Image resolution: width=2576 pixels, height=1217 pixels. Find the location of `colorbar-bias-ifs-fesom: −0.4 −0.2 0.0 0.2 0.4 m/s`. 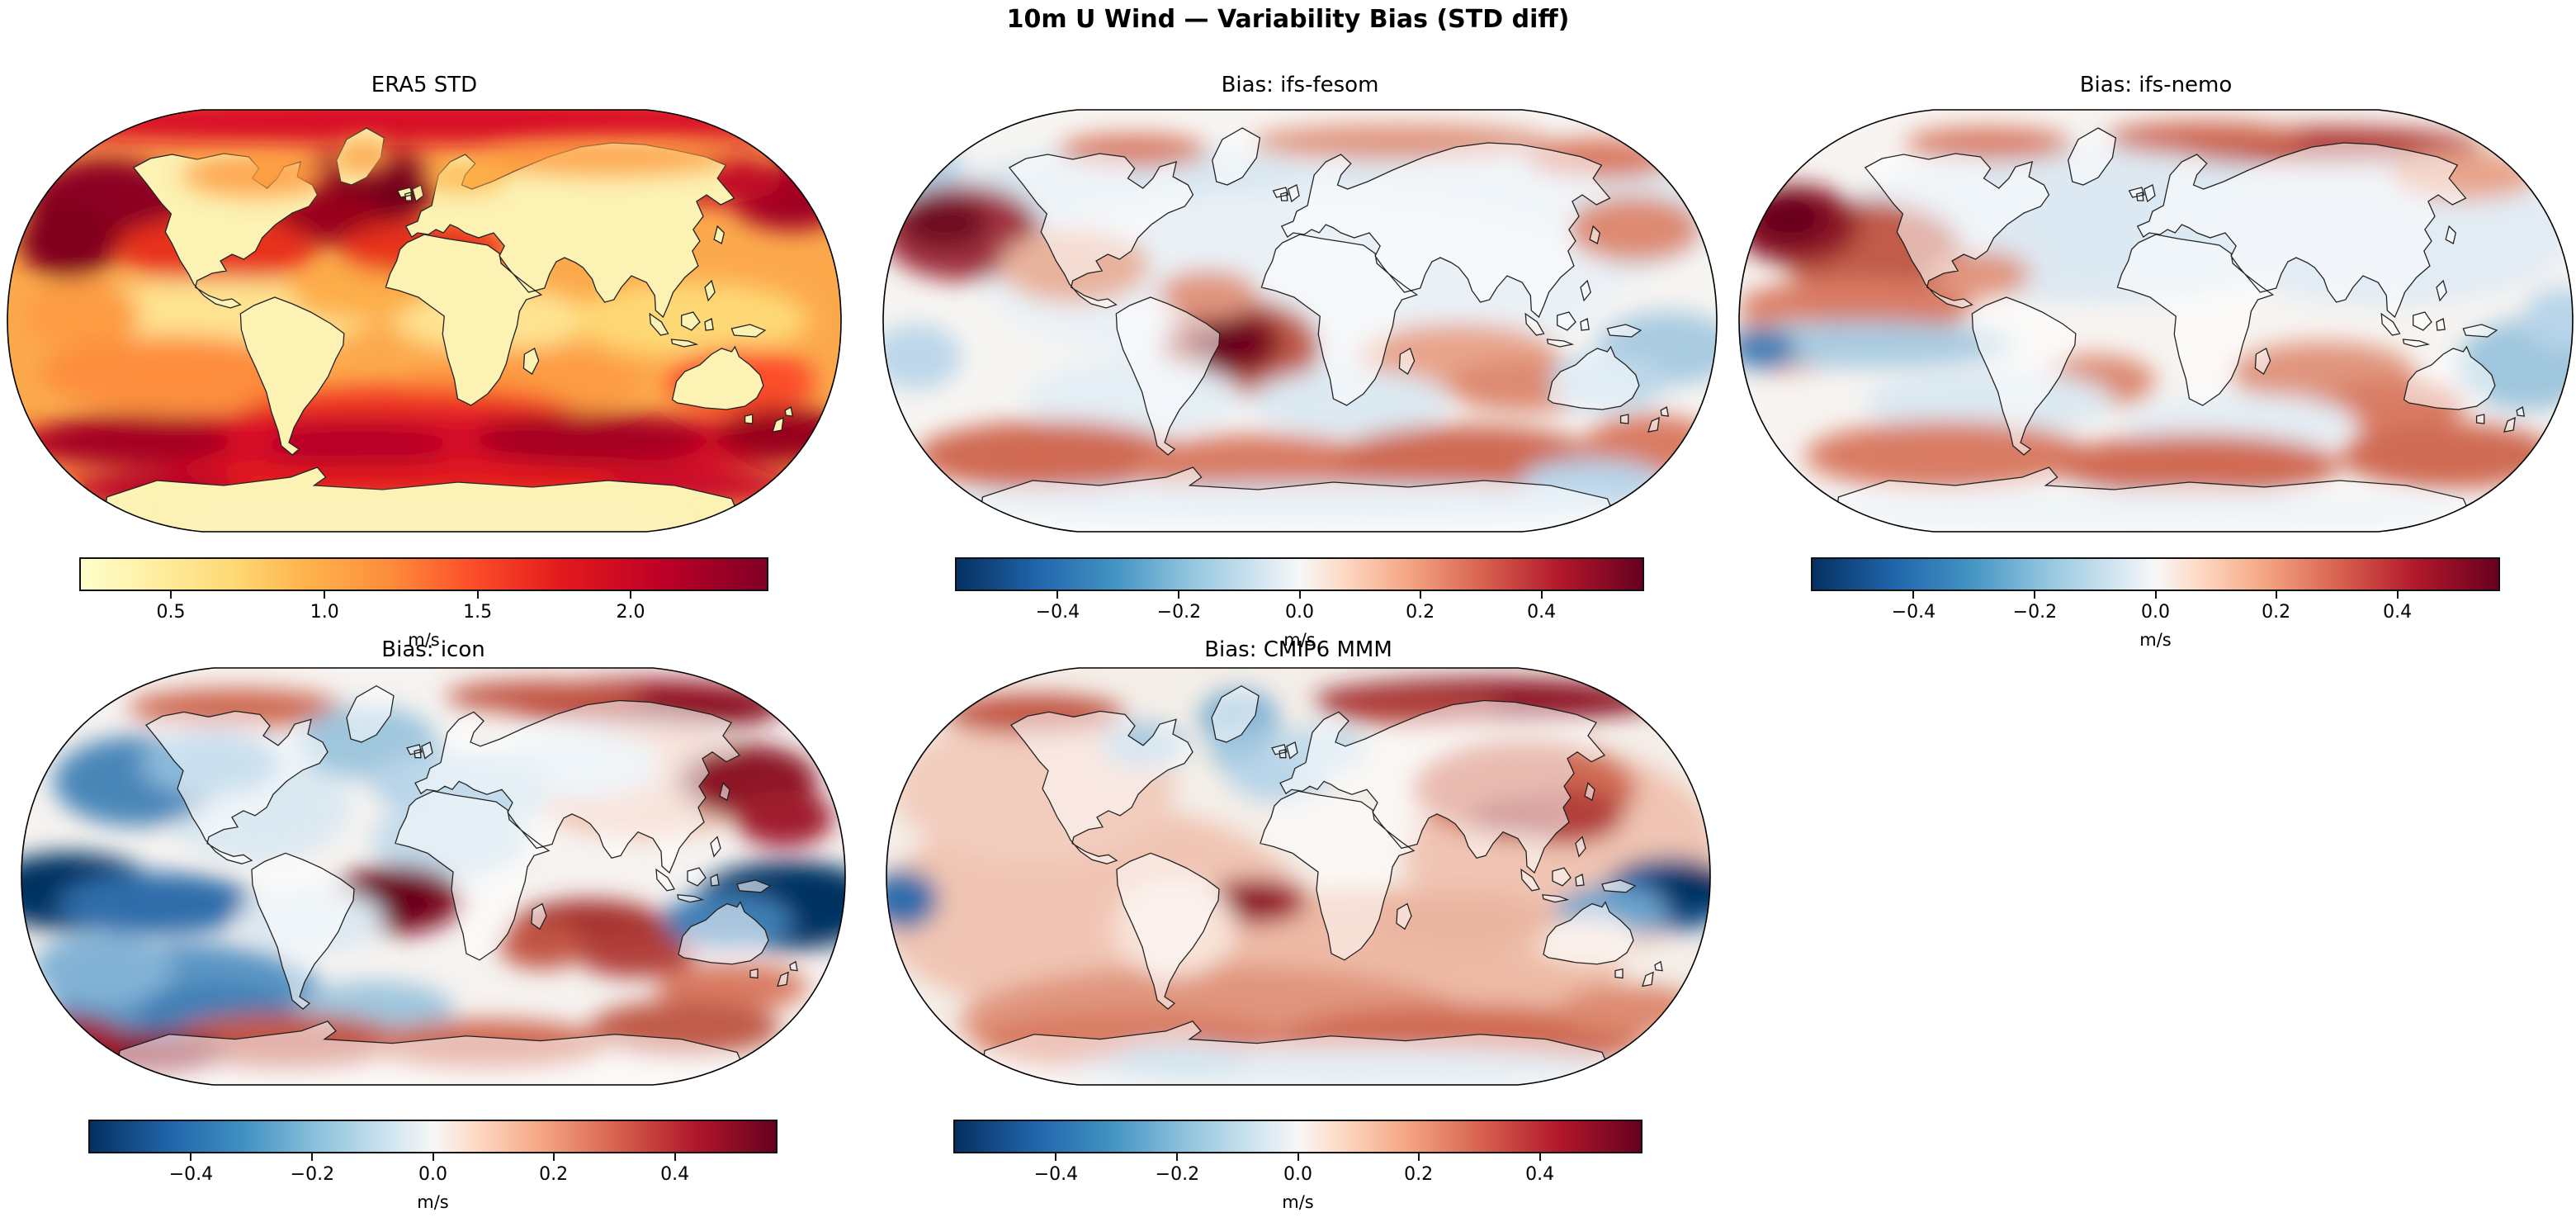

colorbar-bias-ifs-fesom: −0.4 −0.2 0.0 0.2 0.4 m/s is located at coordinates (1299, 606).